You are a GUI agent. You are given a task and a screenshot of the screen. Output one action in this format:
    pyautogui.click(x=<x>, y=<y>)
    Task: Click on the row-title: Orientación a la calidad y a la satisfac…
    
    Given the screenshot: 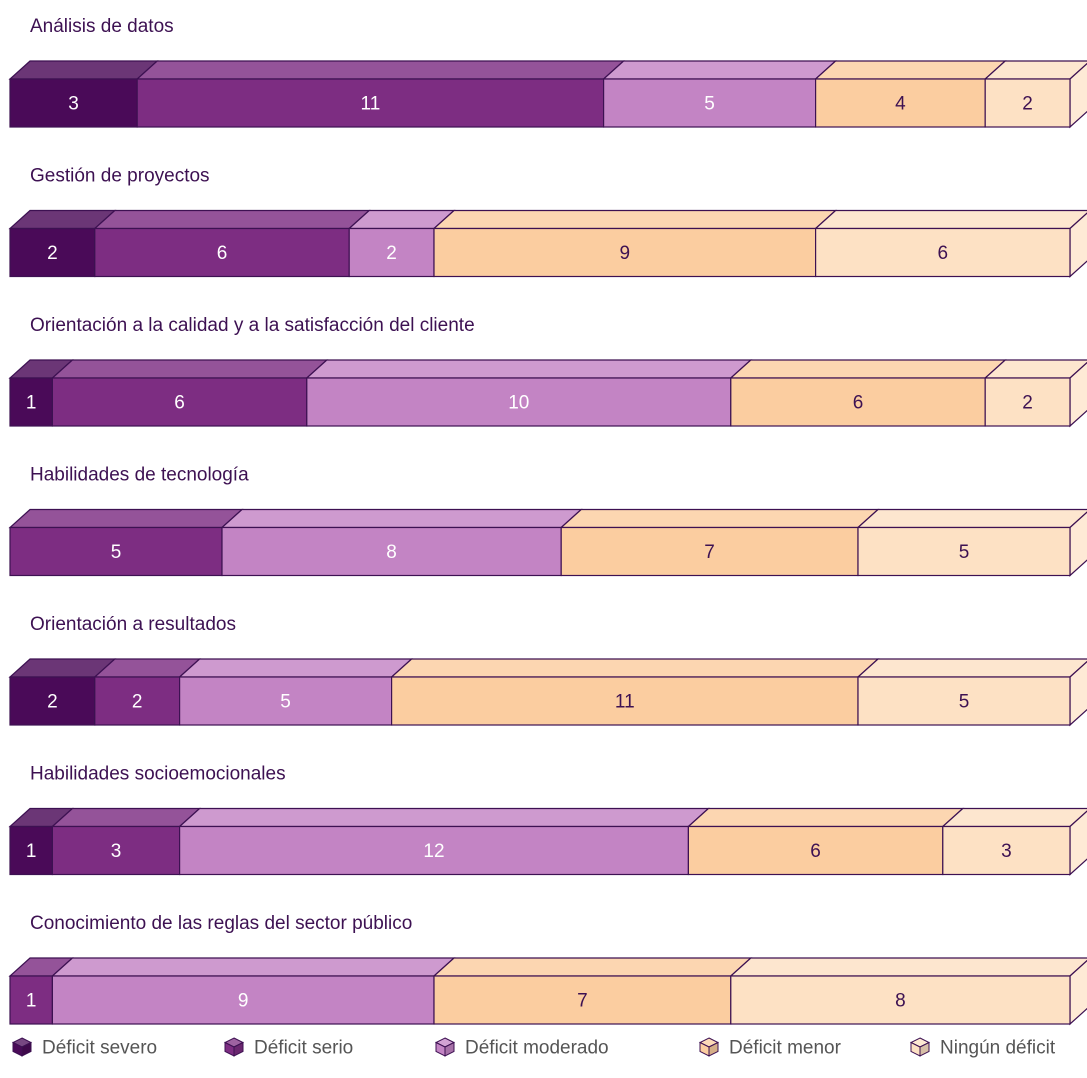 What is the action you would take?
    pyautogui.click(x=252, y=325)
    